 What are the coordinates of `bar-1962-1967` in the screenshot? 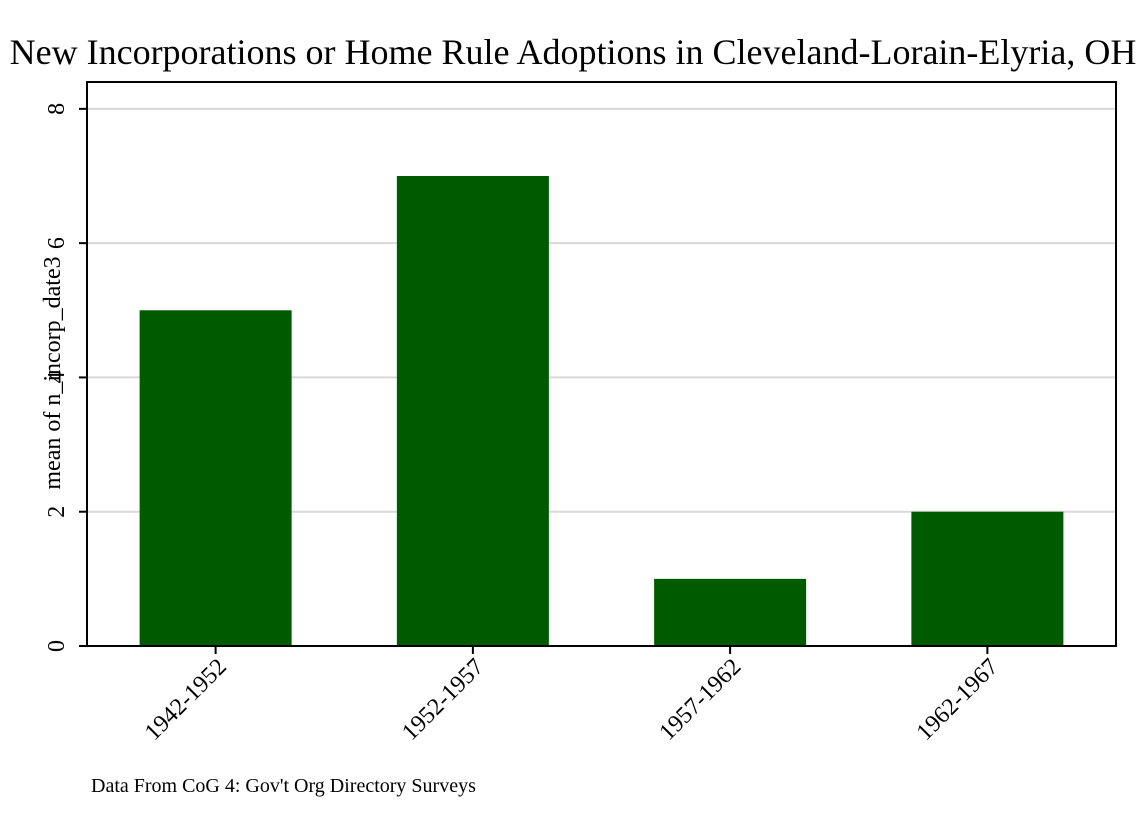 It's located at (987, 578).